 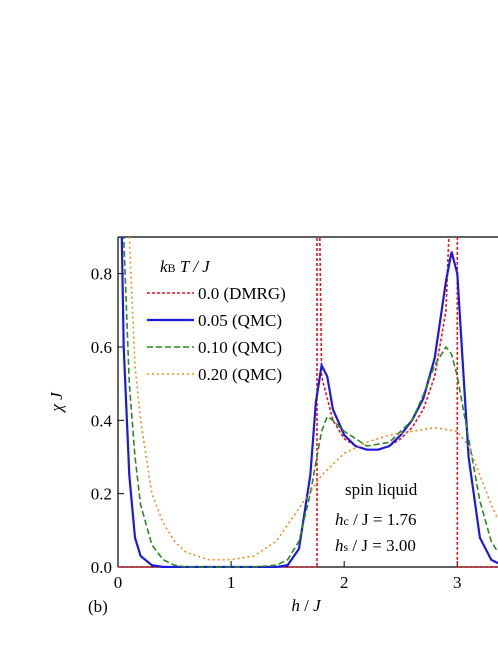 I want to click on y-axis-label-part: J, so click(x=56, y=397).